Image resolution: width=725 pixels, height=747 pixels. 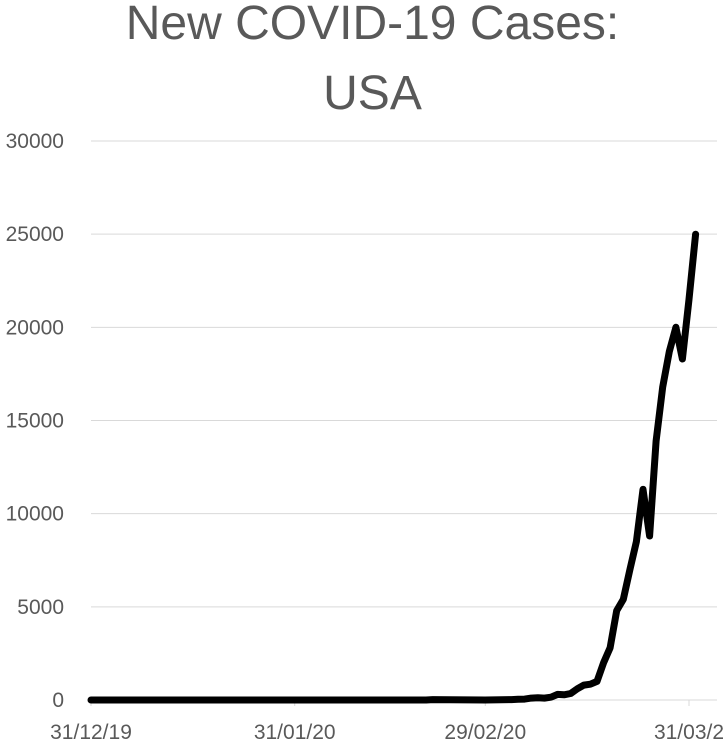 What do you see at coordinates (295, 732) in the screenshot?
I see `x-tick-label: 31/01/20` at bounding box center [295, 732].